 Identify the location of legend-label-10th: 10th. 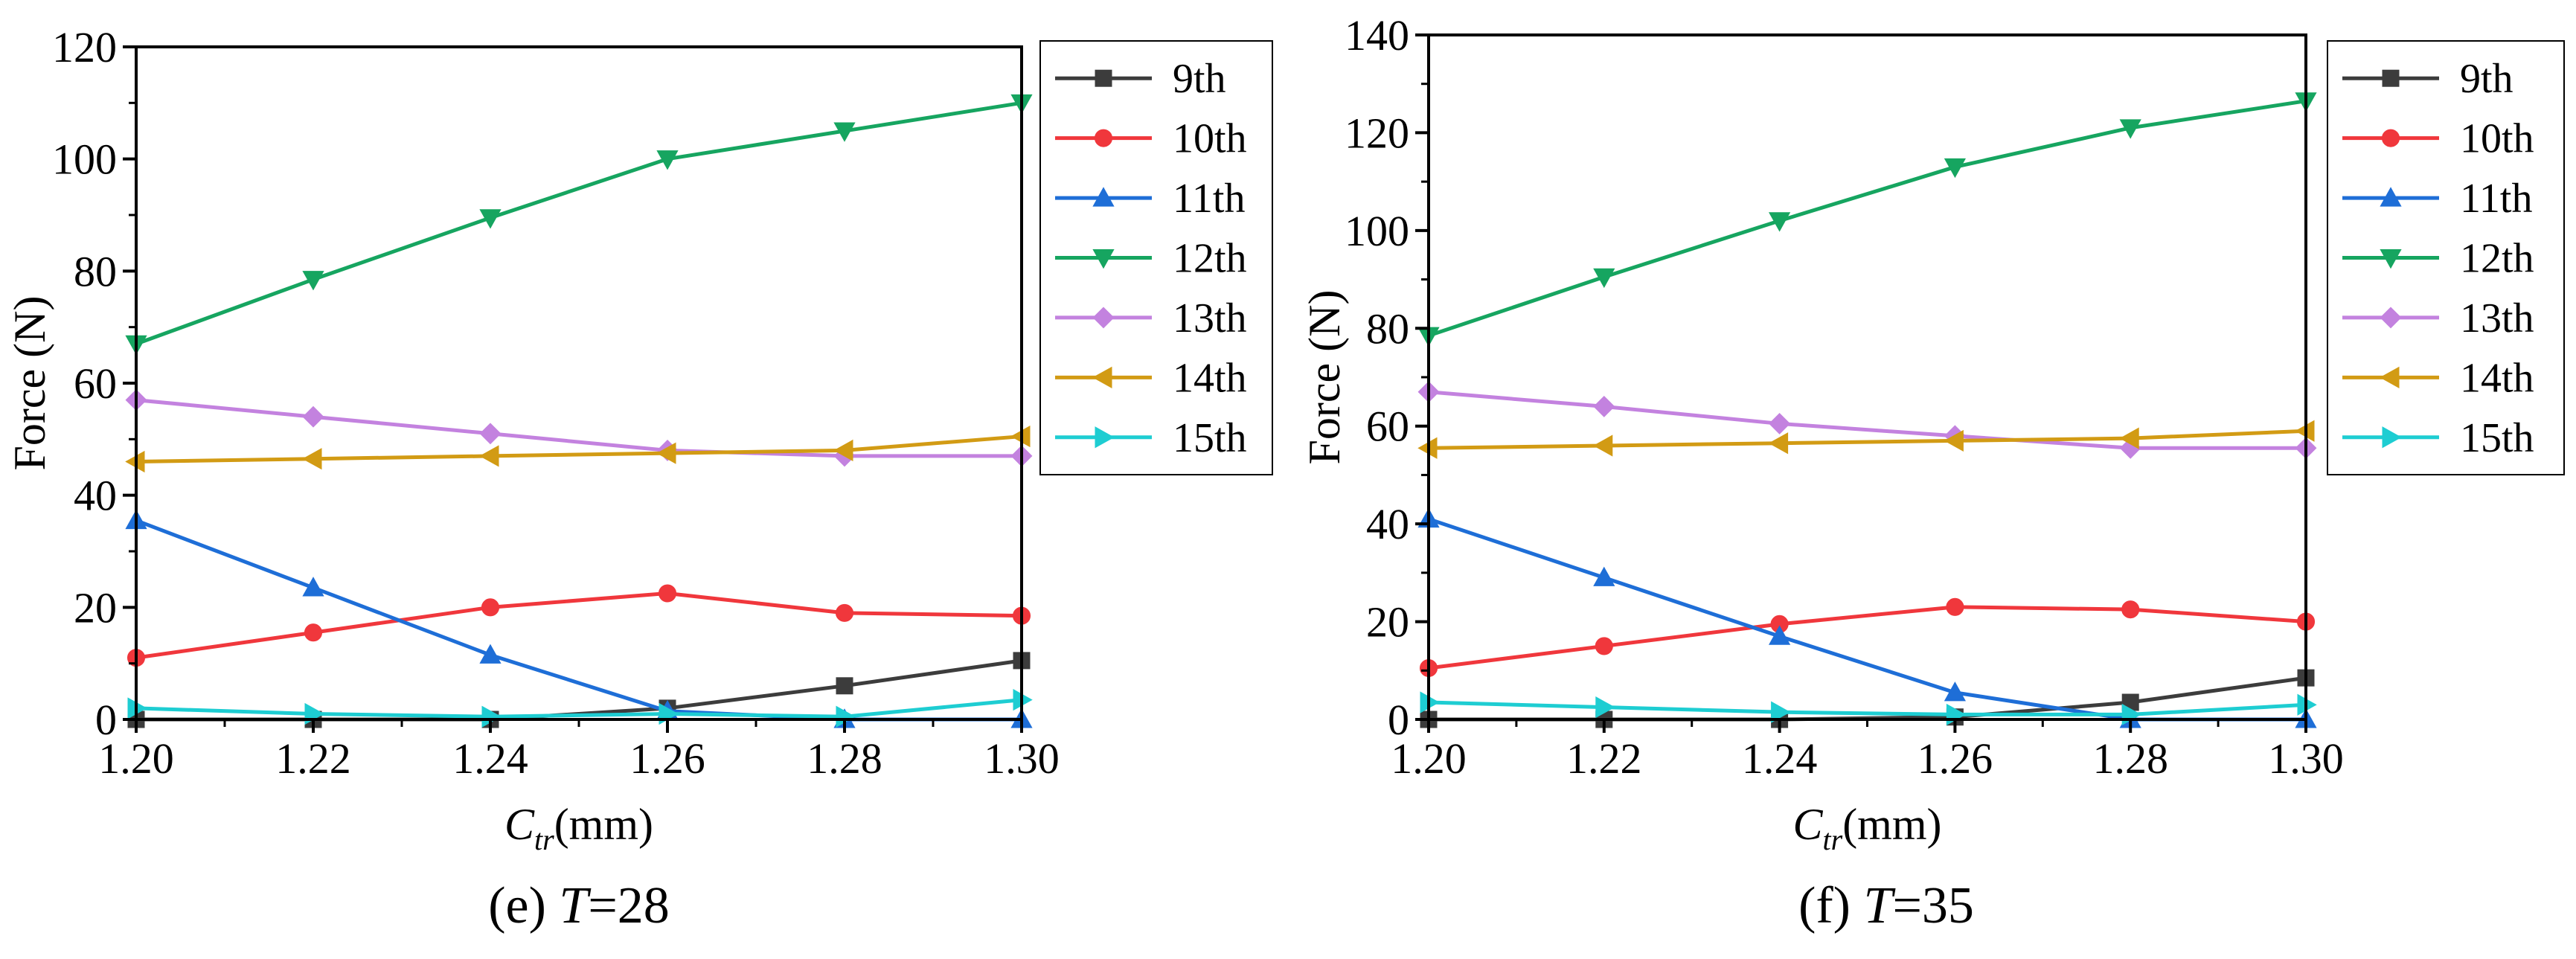
(1210, 139).